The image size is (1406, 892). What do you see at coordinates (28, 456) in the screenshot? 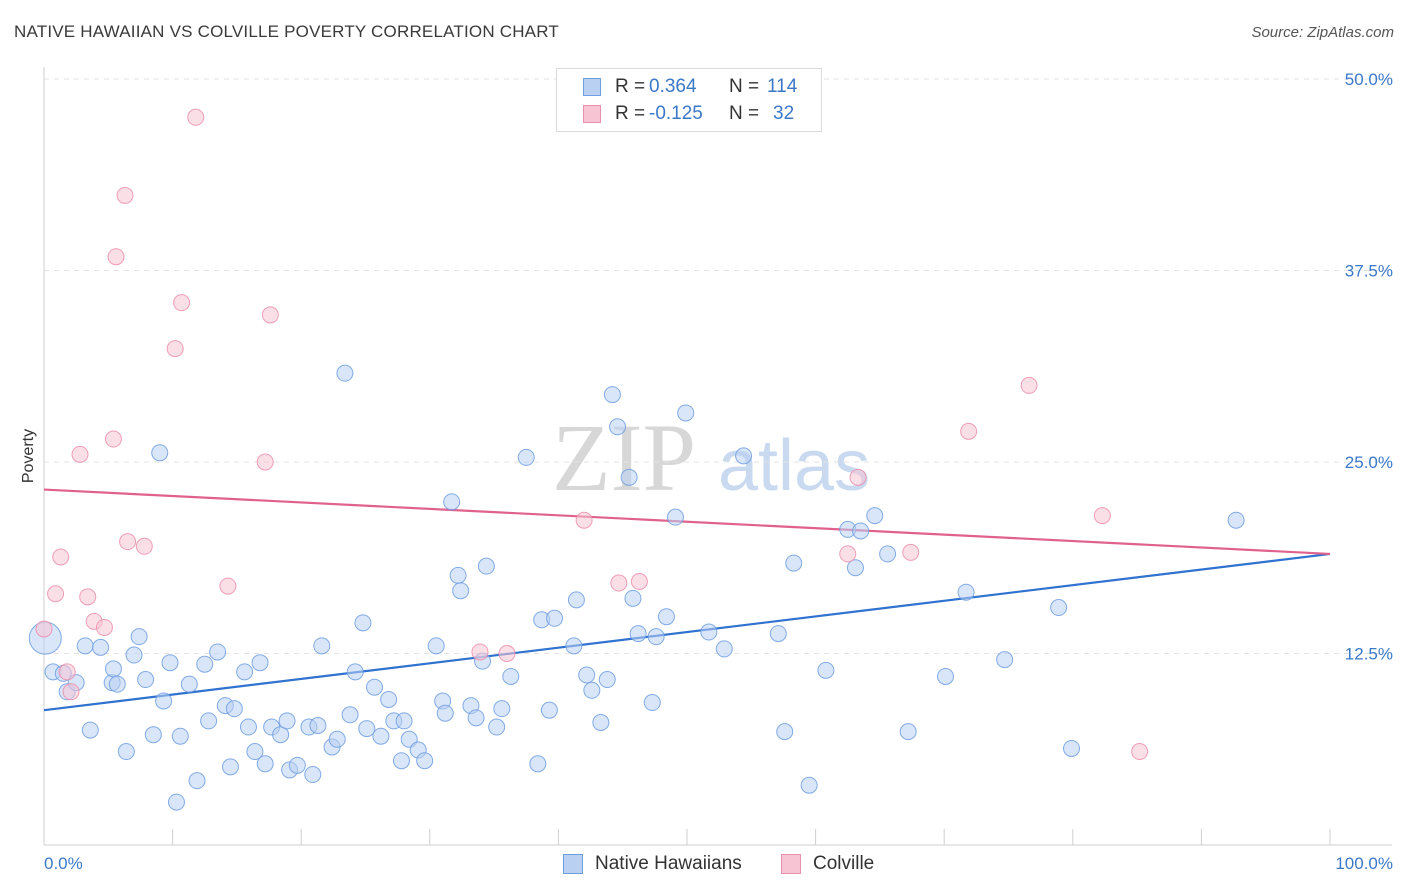
I see `y-axis-label: Poverty` at bounding box center [28, 456].